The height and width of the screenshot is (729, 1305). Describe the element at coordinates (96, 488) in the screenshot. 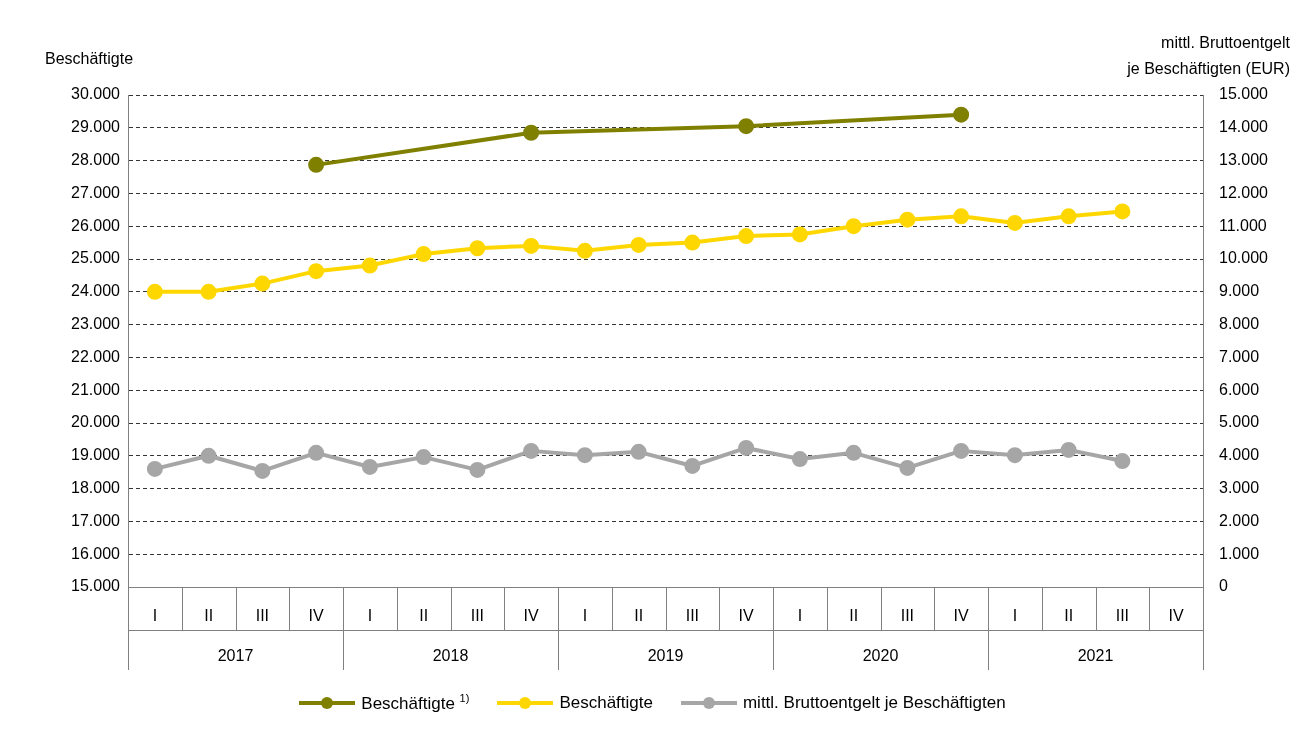

I see `y-tick-label: 18.000` at that location.